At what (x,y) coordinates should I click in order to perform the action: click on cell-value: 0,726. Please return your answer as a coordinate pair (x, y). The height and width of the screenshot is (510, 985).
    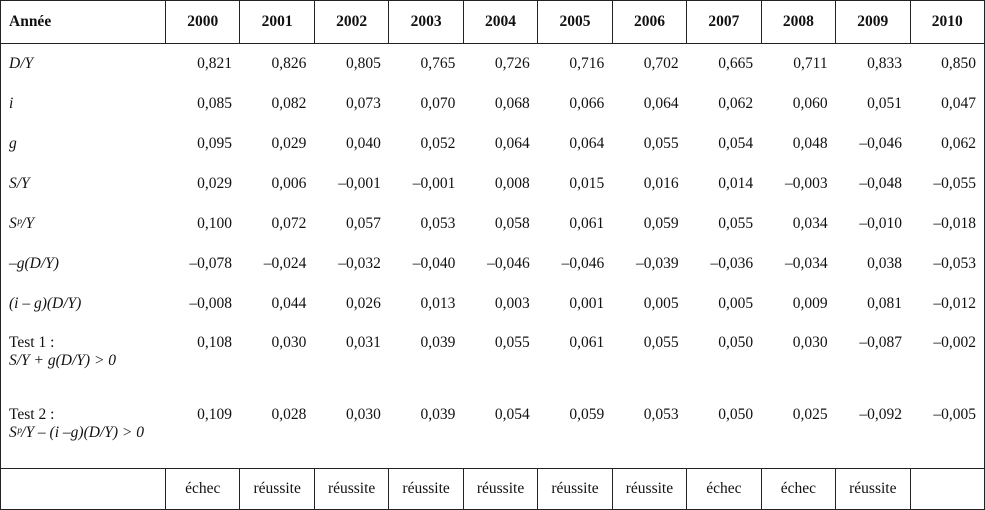
    Looking at the image, I should click on (512, 63).